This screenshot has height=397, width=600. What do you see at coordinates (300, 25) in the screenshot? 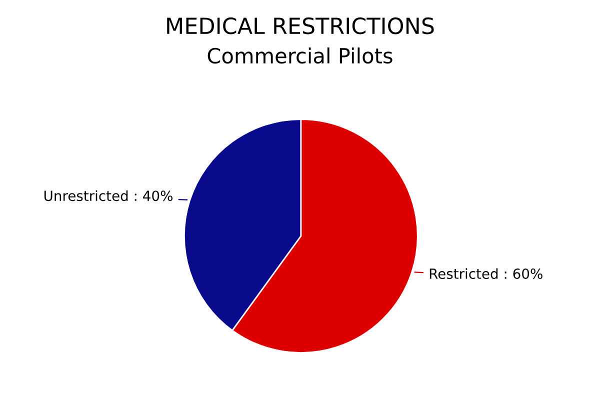
I see `chart-title: MEDICAL RESTRICTIONS` at bounding box center [300, 25].